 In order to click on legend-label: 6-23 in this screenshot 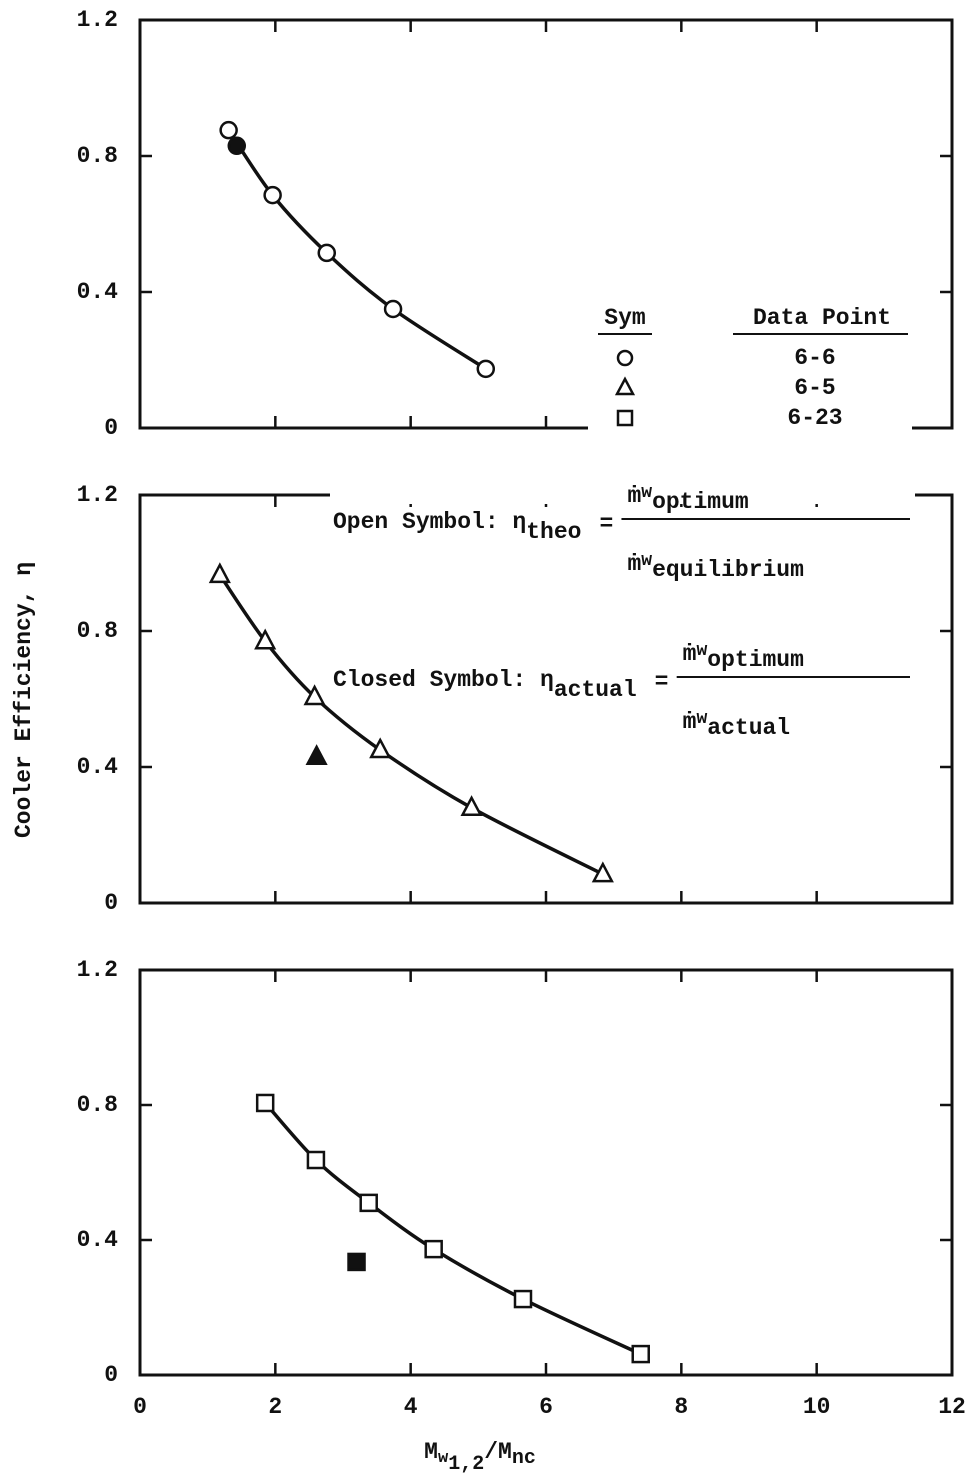, I will do `click(814, 418)`.